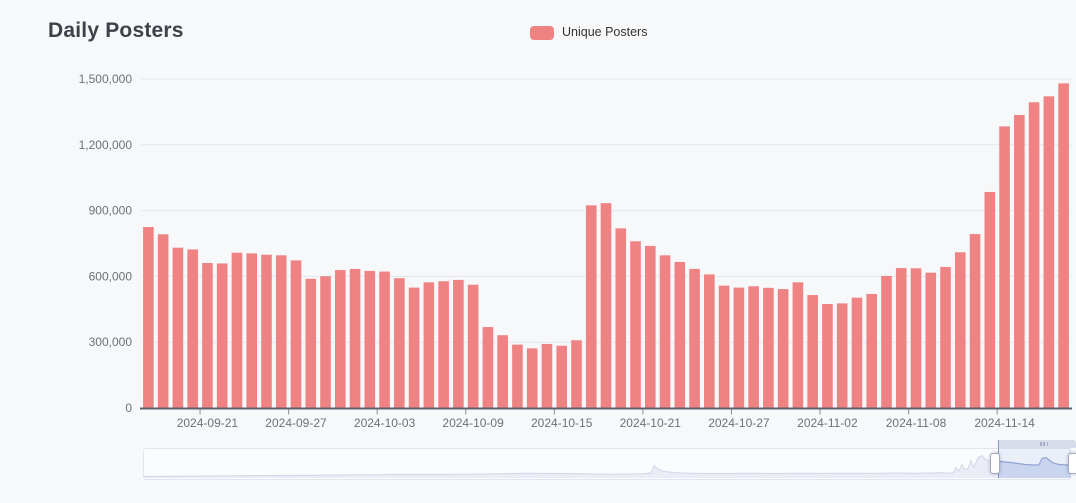 The height and width of the screenshot is (503, 1076). What do you see at coordinates (605, 32) in the screenshot?
I see `legend-label: Unique Posters` at bounding box center [605, 32].